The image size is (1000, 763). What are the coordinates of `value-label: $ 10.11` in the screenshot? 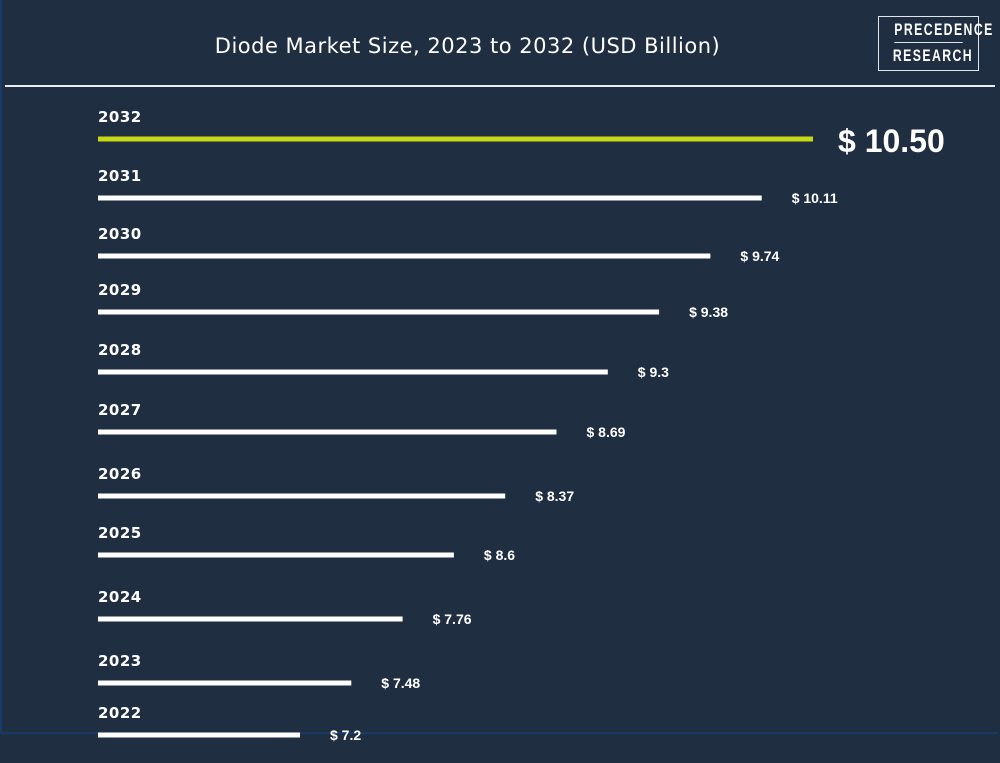 It's located at (815, 198).